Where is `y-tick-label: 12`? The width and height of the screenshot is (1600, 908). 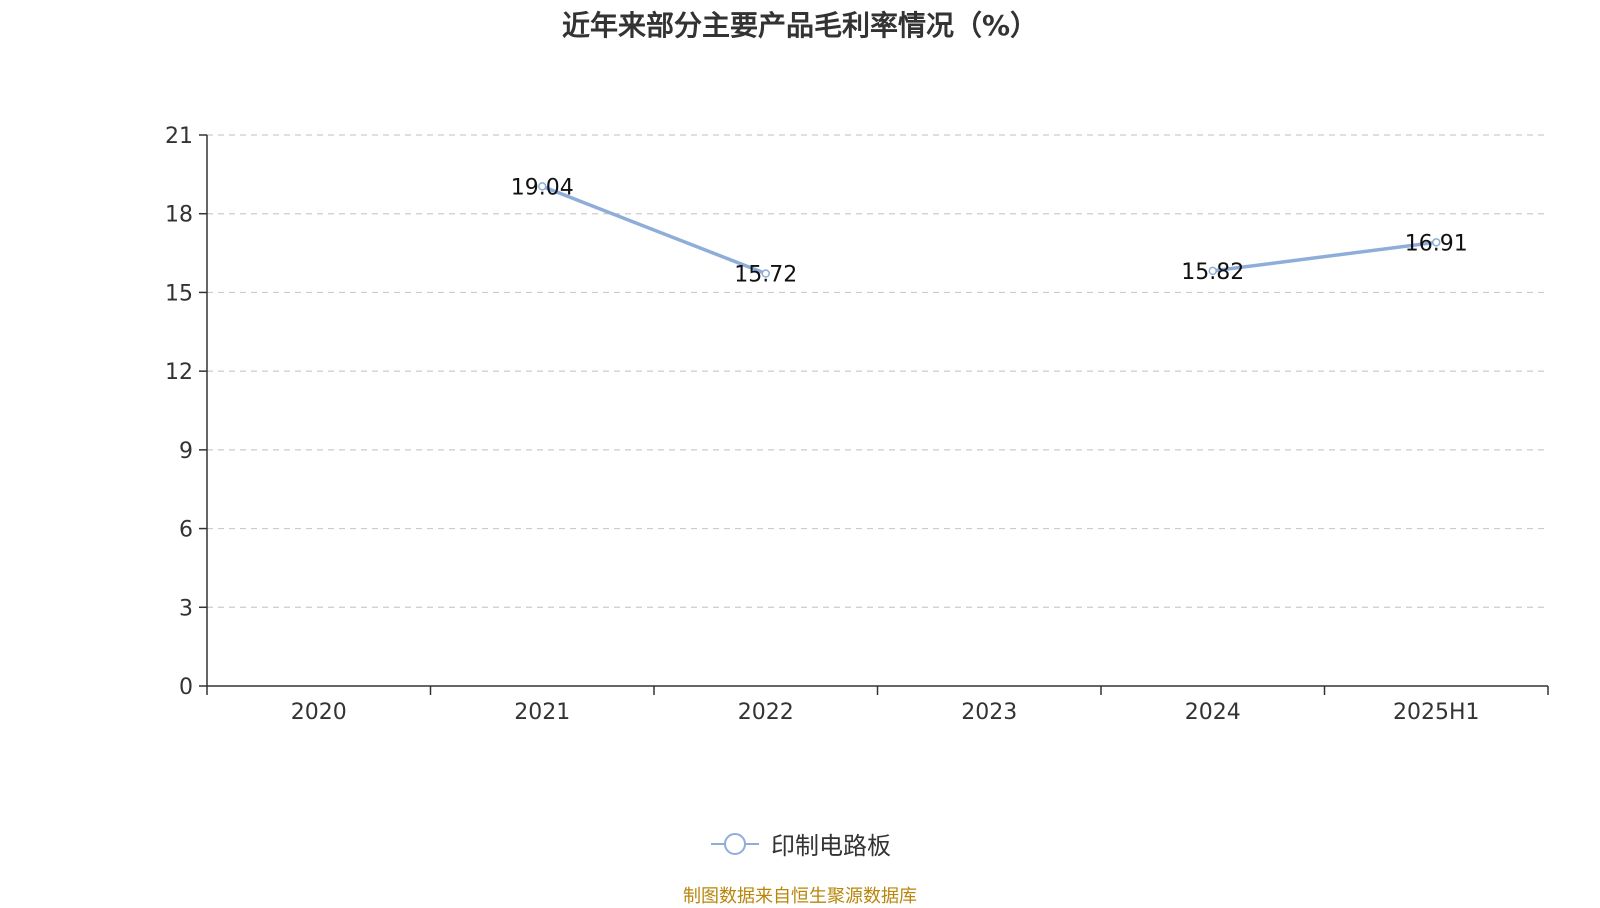
y-tick-label: 12 is located at coordinates (179, 372).